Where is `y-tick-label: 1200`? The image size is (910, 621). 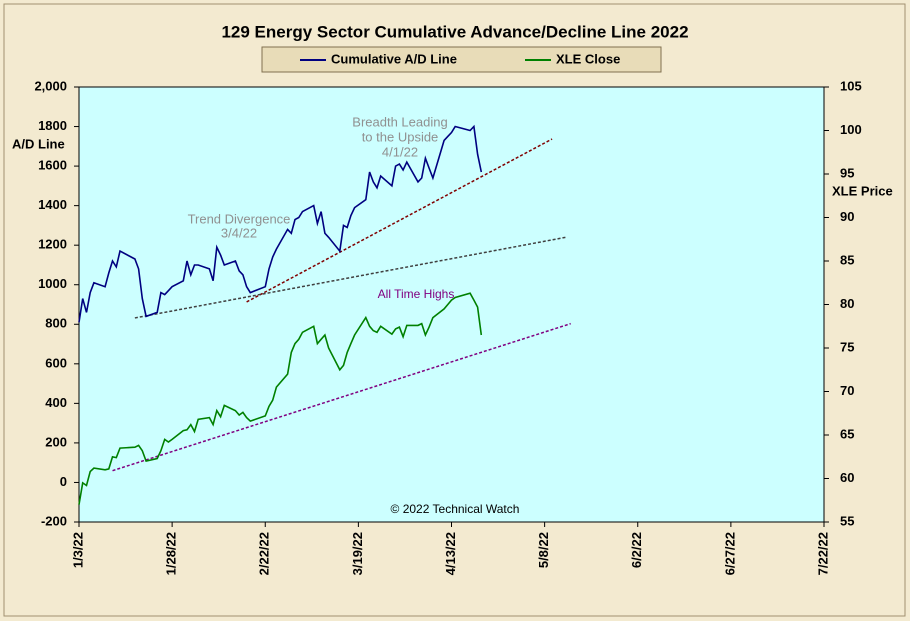 y-tick-label: 1200 is located at coordinates (52, 244).